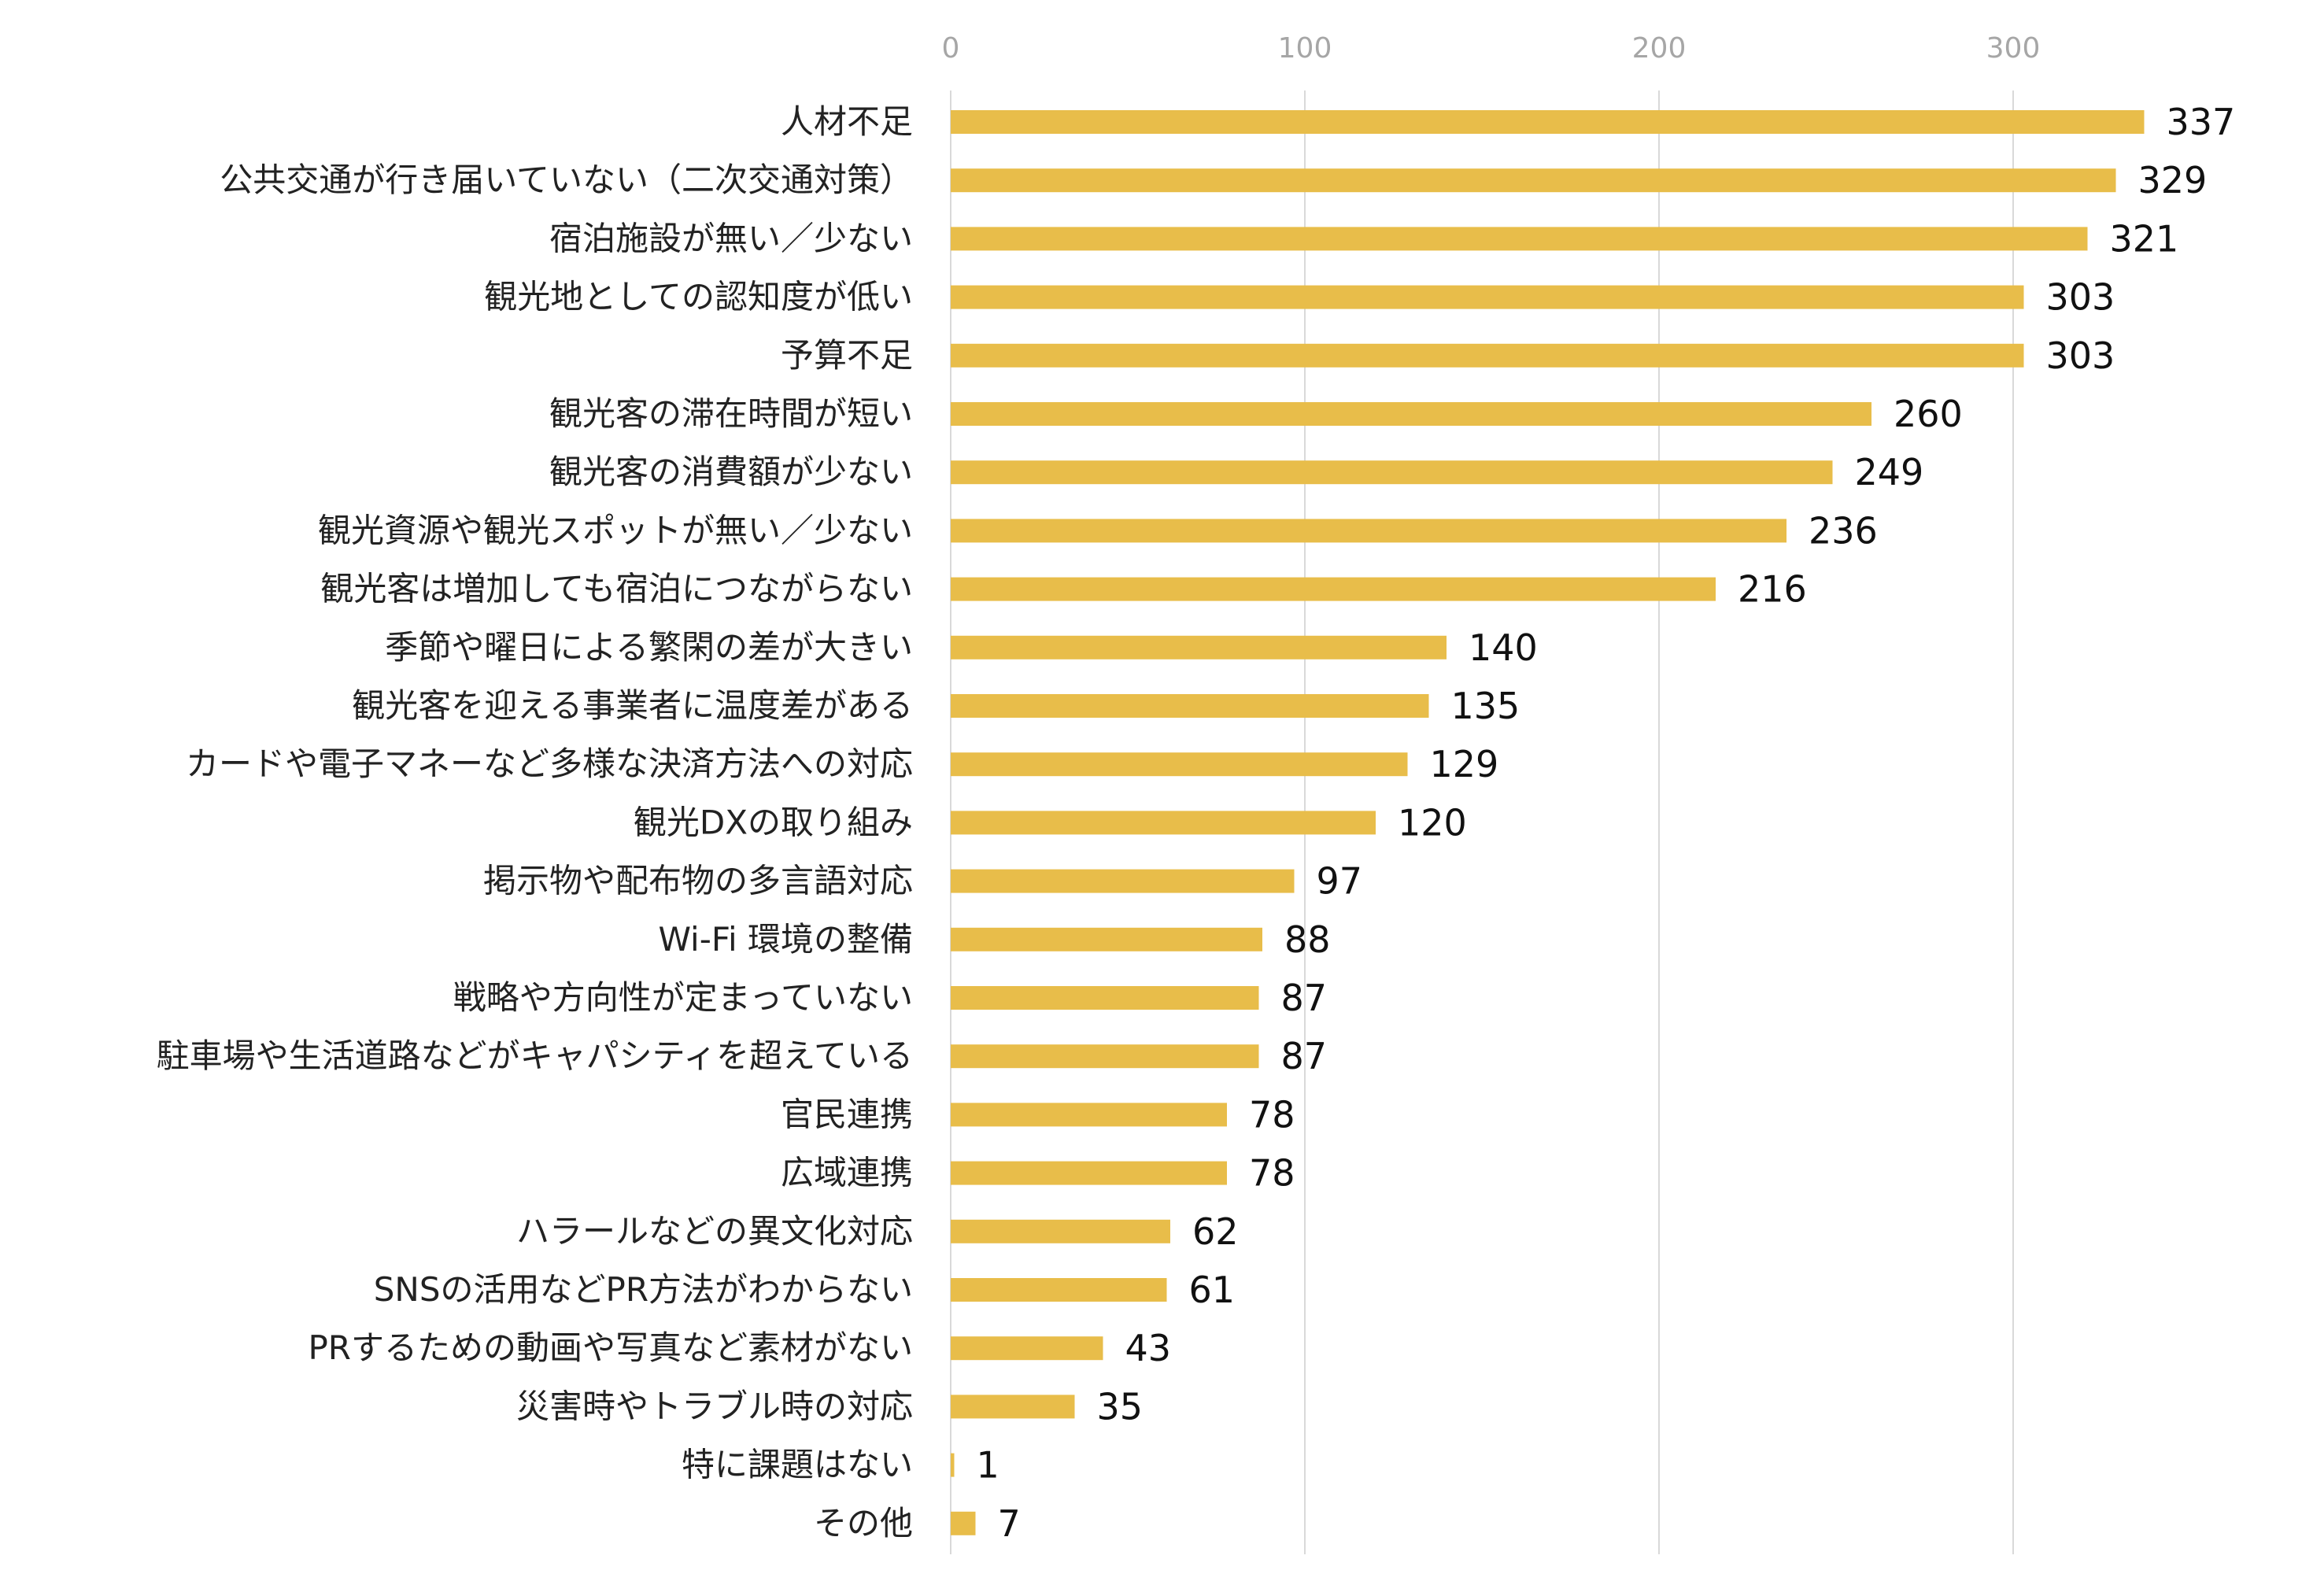 This screenshot has height=1596, width=2313. Describe the element at coordinates (549, 763) in the screenshot. I see `category-label: カードや電子マネーなど多様な決済方法への対応` at that location.